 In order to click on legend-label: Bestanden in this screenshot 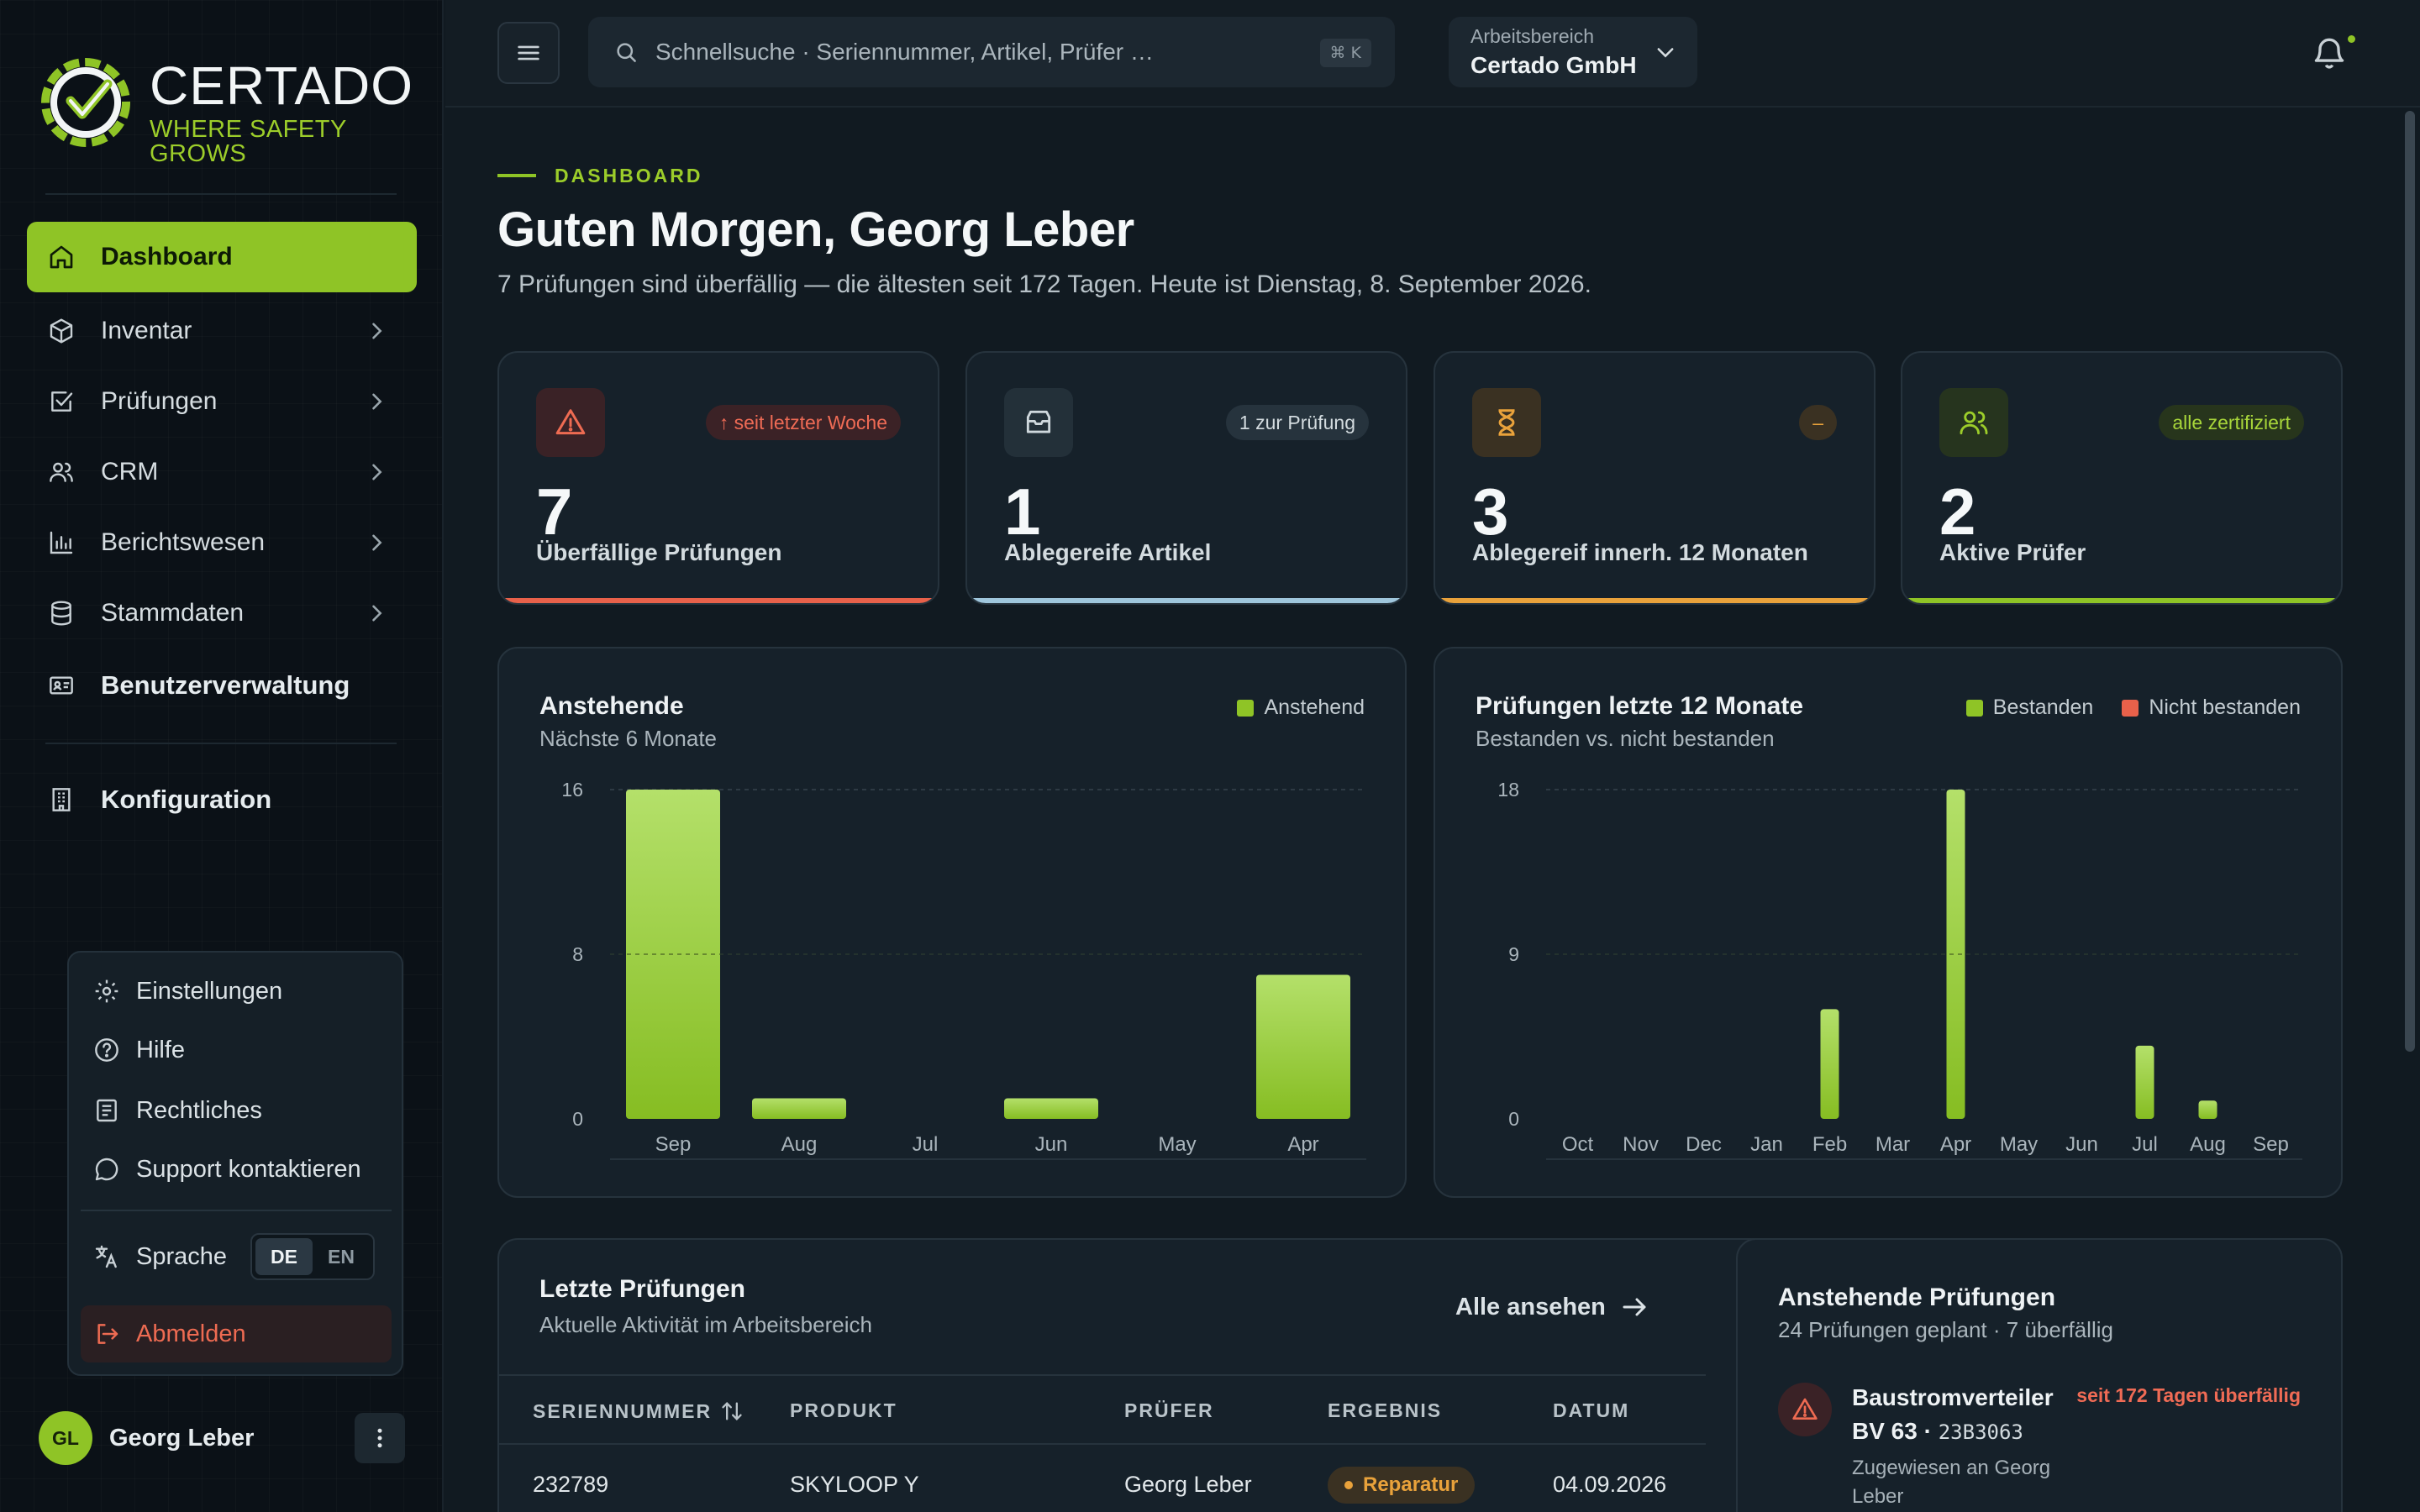, I will do `click(2043, 707)`.